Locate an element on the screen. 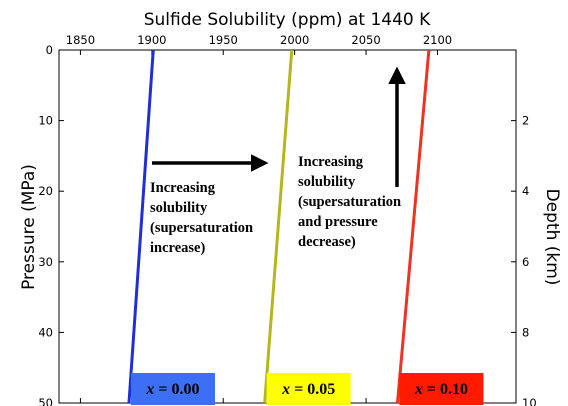 The height and width of the screenshot is (406, 568). y-tick-label: 20 is located at coordinates (45, 191).